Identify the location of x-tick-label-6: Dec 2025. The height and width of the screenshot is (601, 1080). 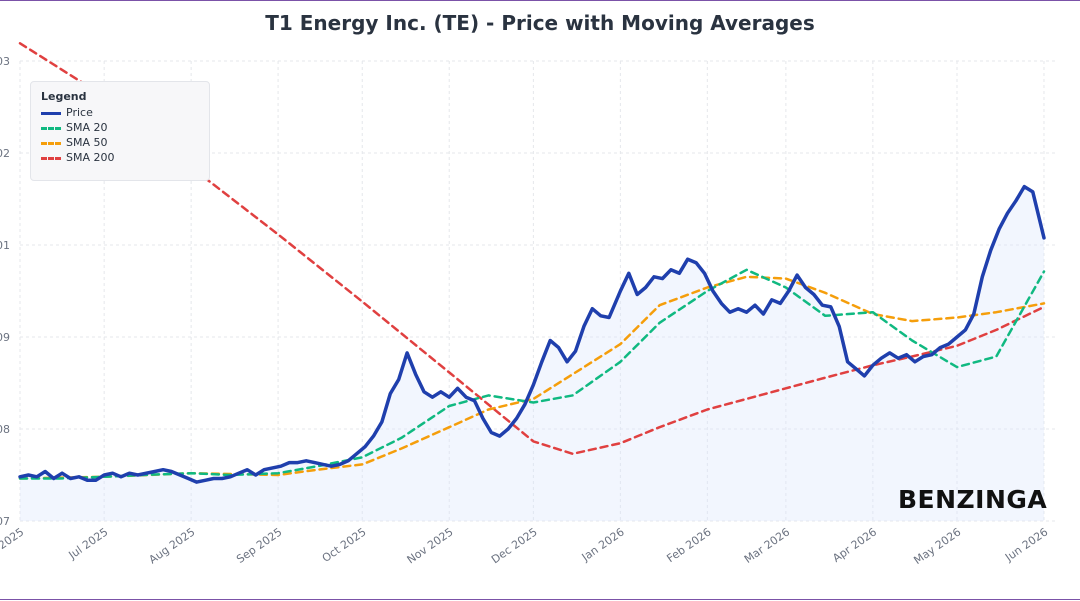
(514, 545).